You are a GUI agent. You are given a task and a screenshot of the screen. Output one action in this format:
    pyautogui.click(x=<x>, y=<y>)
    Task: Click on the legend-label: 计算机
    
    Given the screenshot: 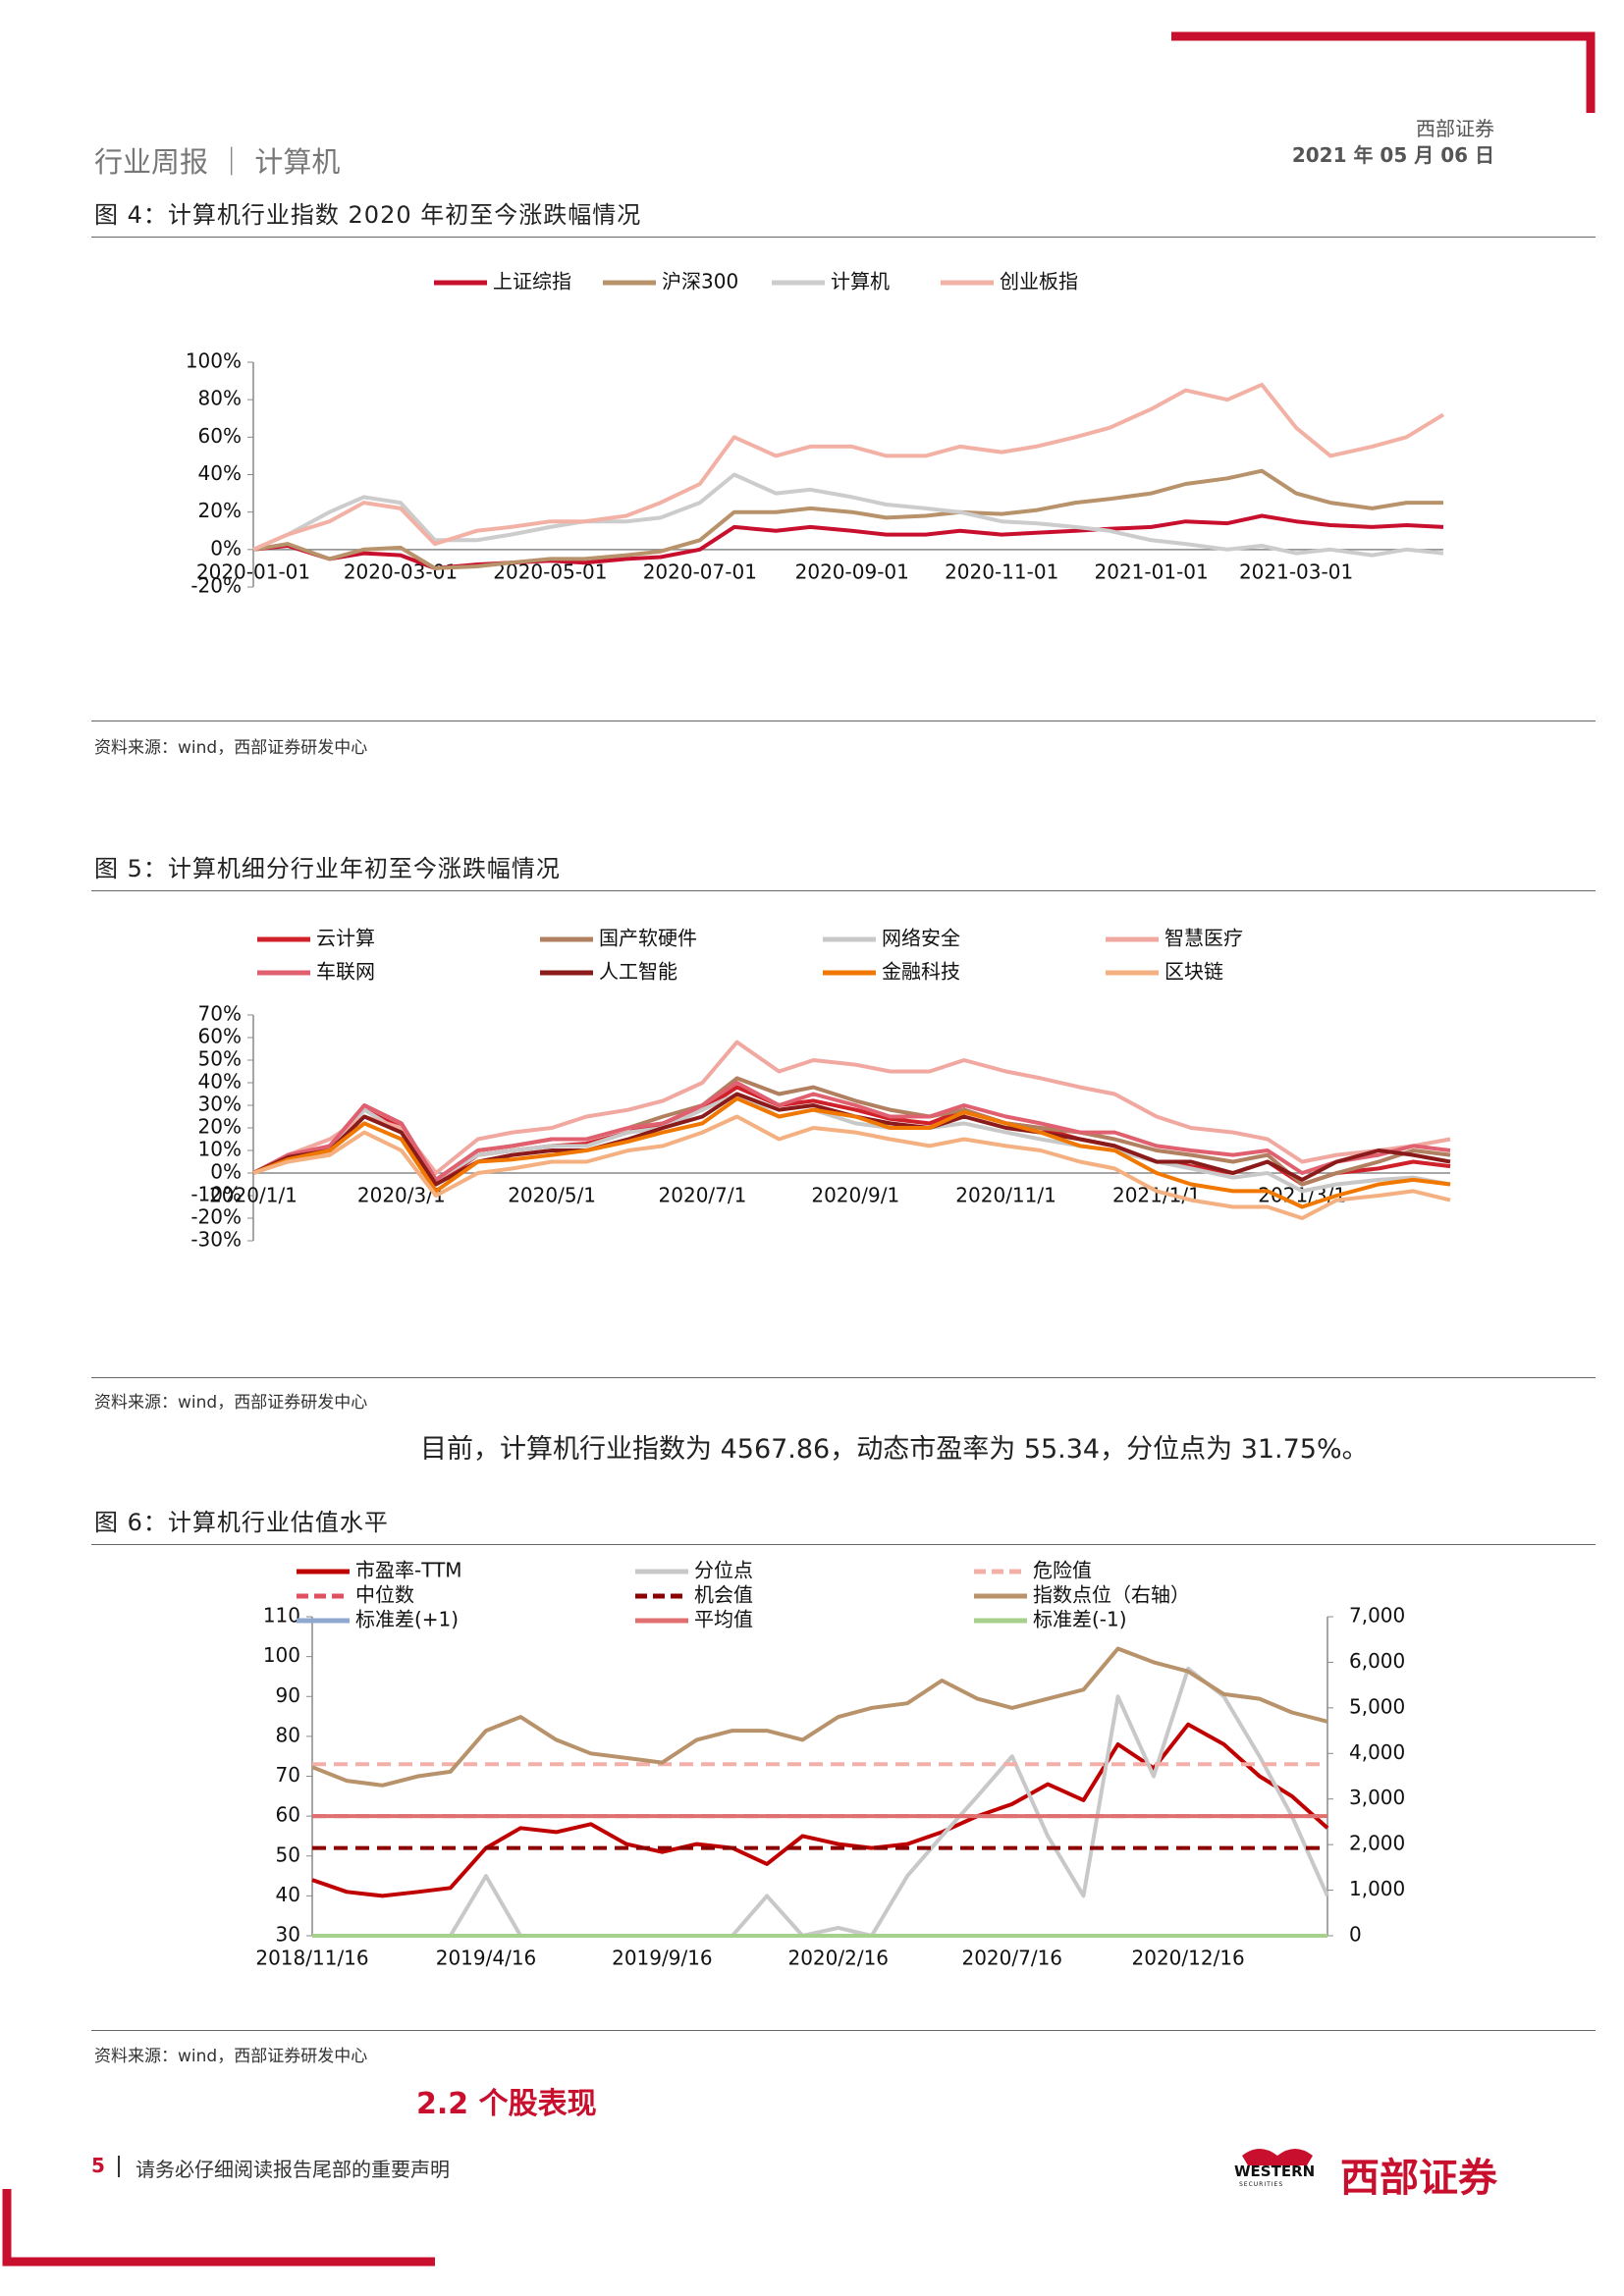 What is the action you would take?
    pyautogui.click(x=860, y=282)
    